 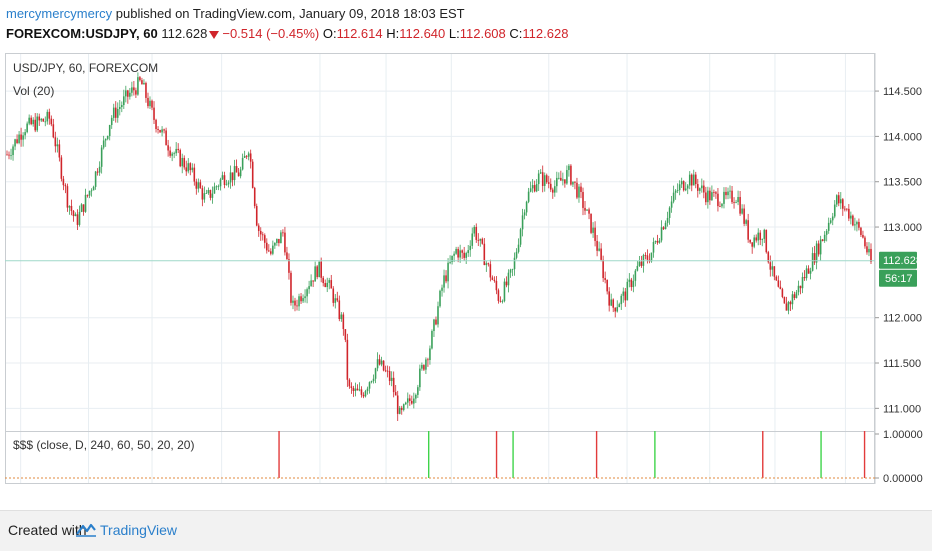 I want to click on open-label: O:, so click(x=329, y=33).